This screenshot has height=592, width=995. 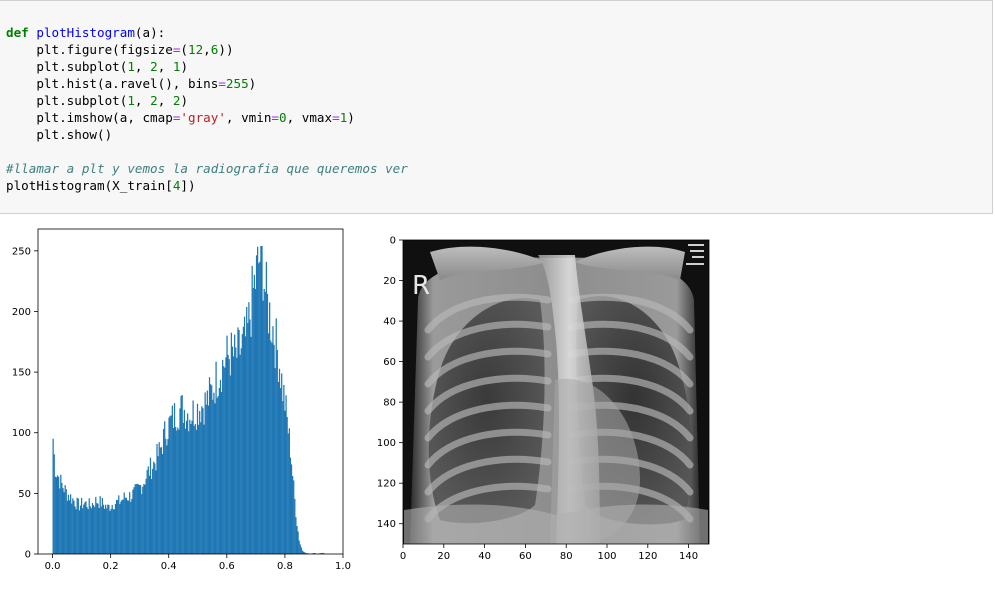 What do you see at coordinates (150, 32) in the screenshot?
I see `code-token: (a):` at bounding box center [150, 32].